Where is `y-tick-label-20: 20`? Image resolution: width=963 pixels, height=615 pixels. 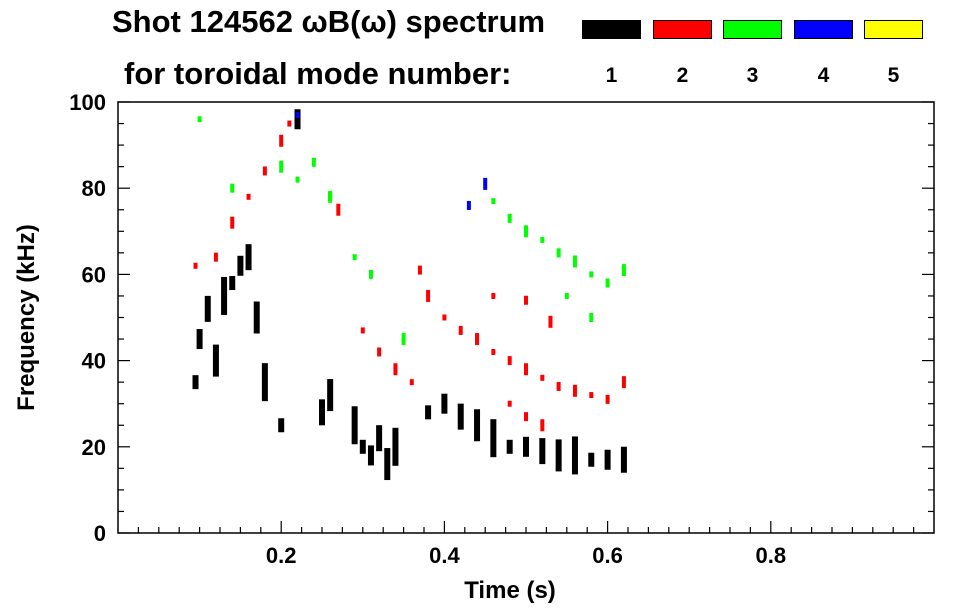 y-tick-label-20: 20 is located at coordinates (94, 447).